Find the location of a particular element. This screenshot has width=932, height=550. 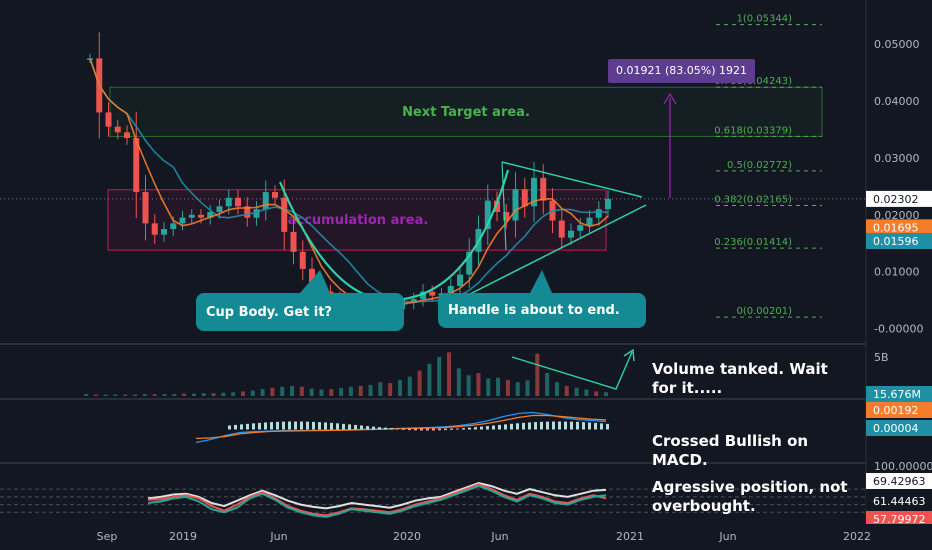

price-tag-label: 0.01596 is located at coordinates (896, 241).